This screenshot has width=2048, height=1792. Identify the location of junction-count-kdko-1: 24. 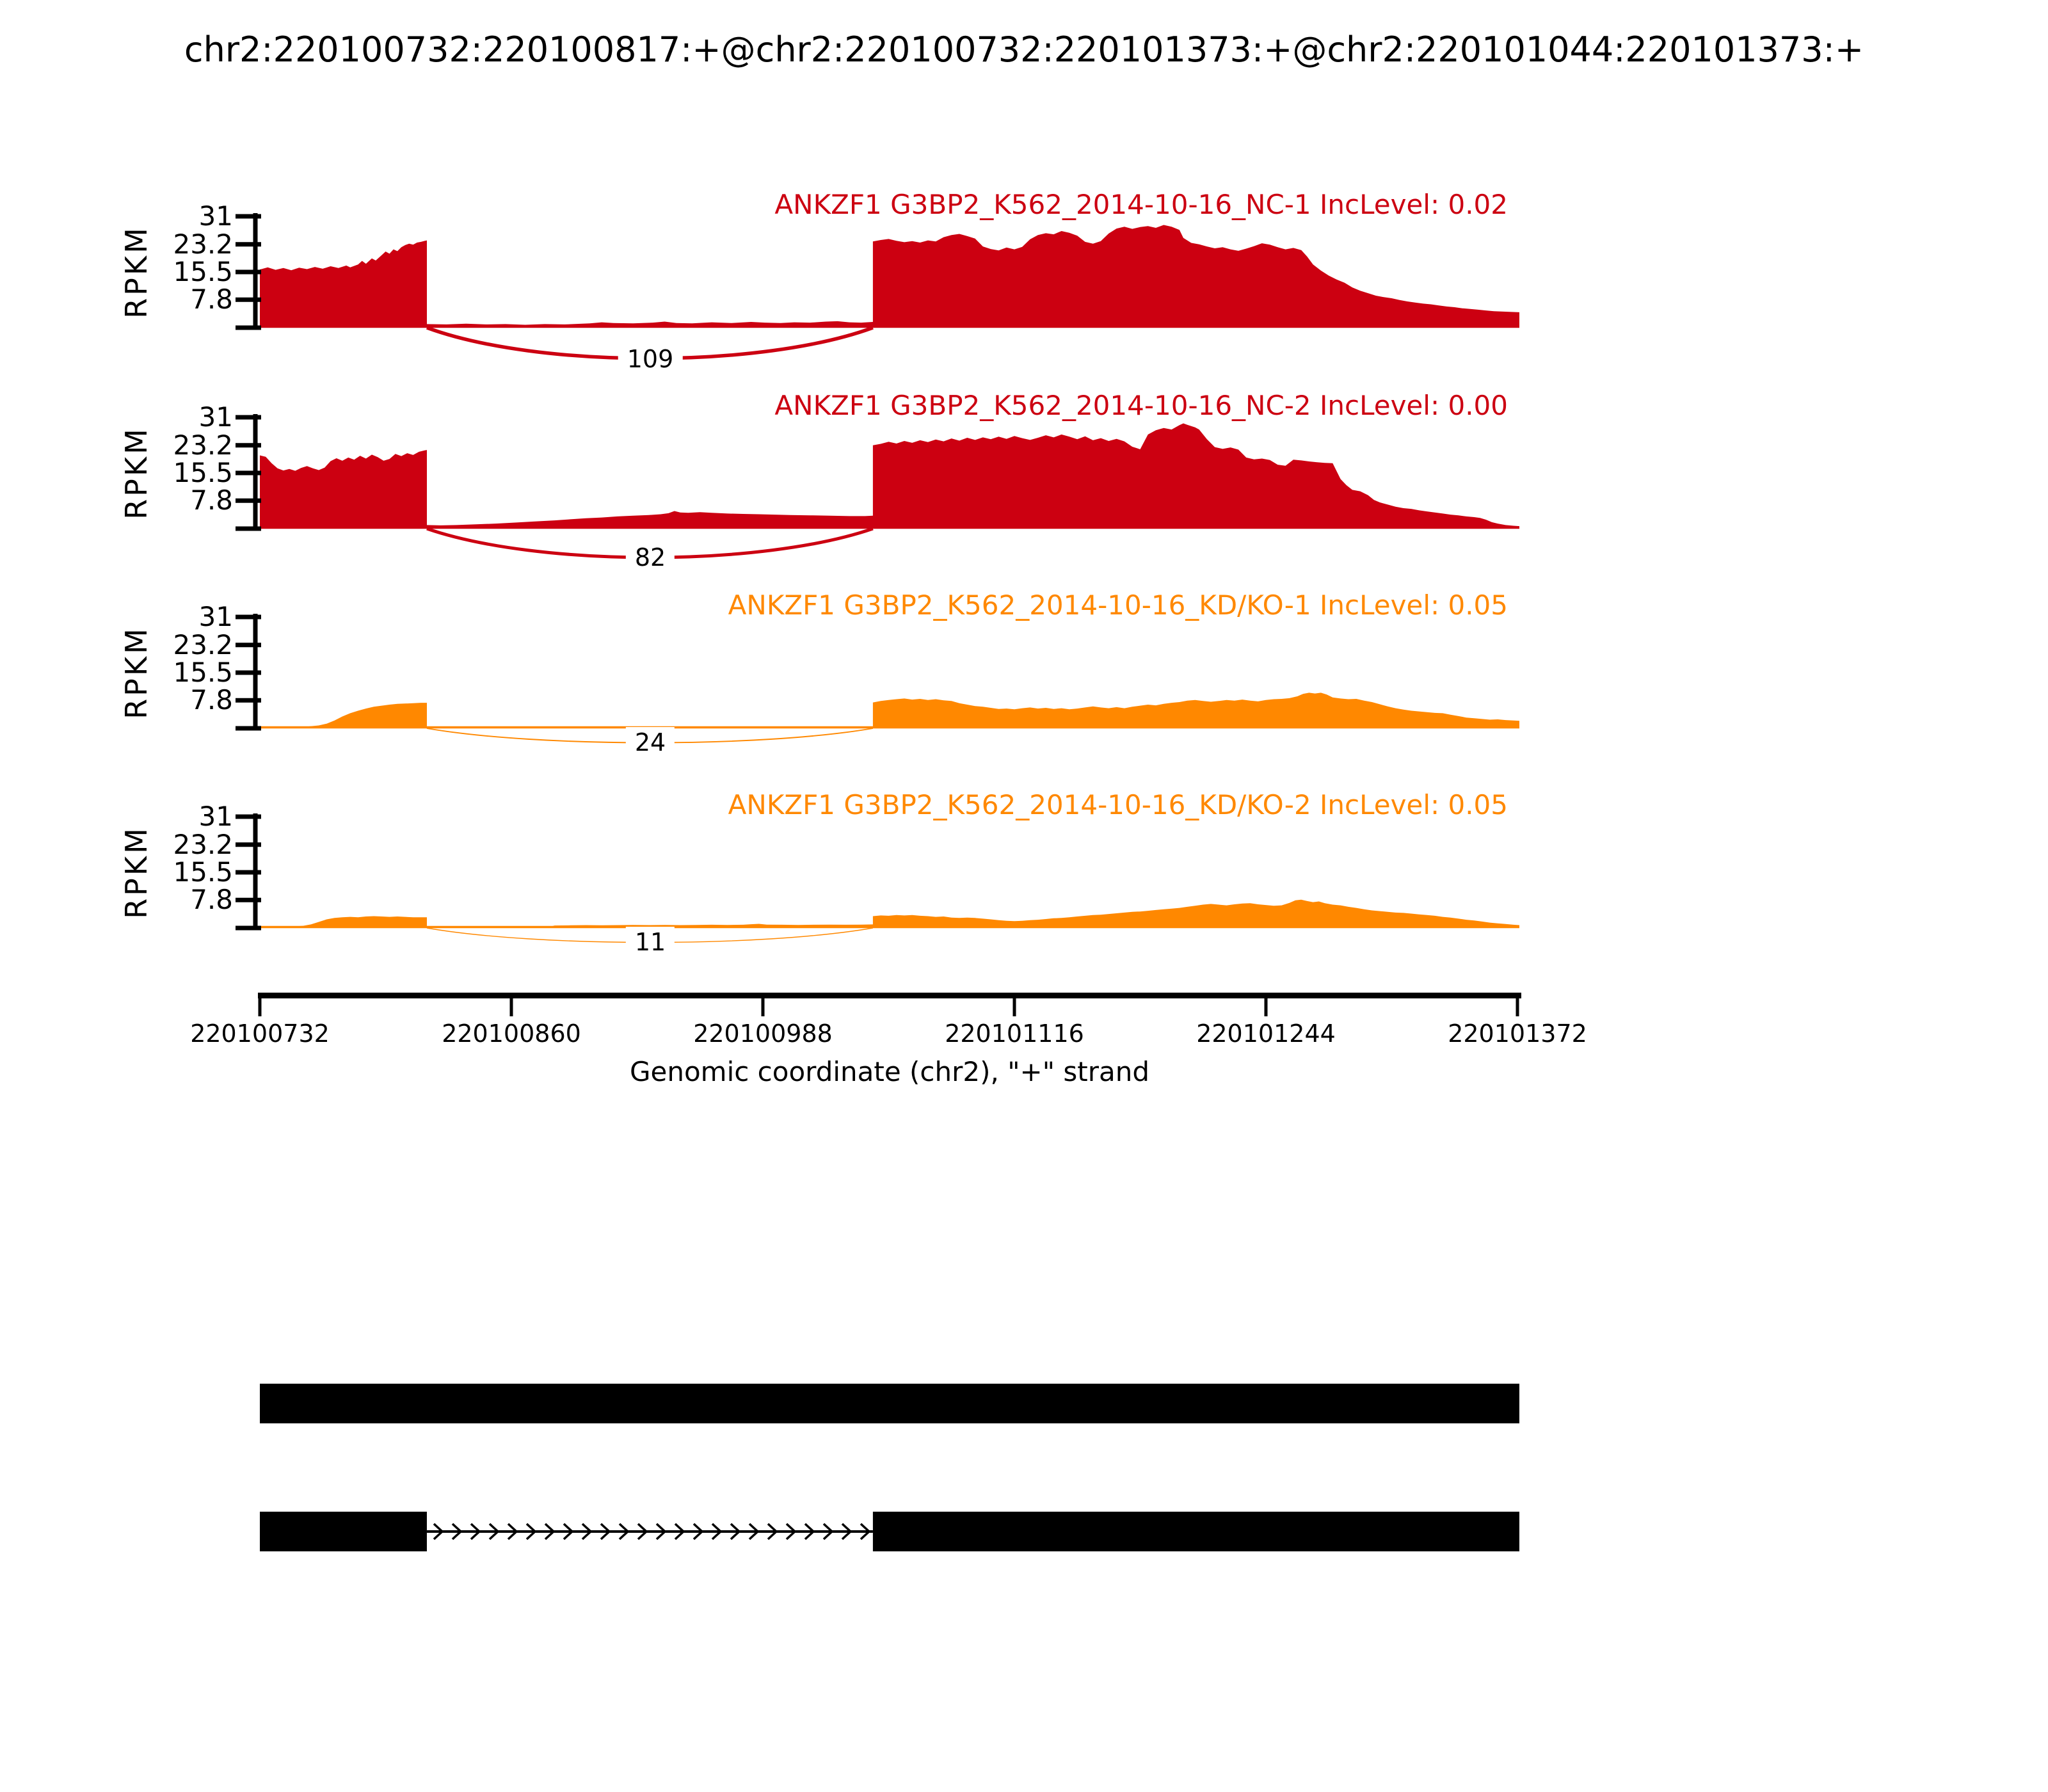
(650, 742).